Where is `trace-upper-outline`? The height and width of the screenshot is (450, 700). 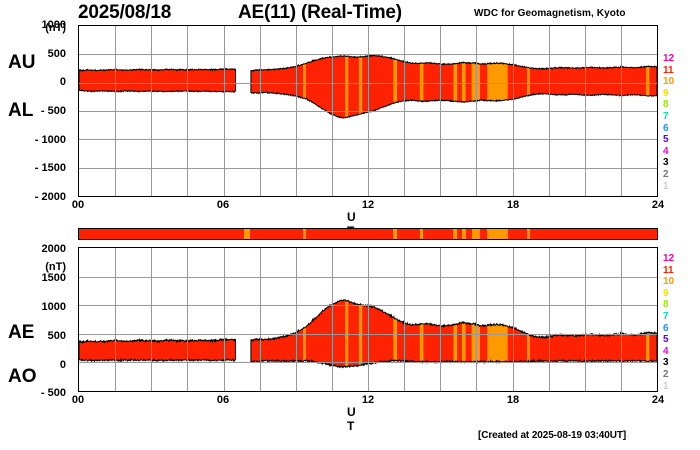 trace-upper-outline is located at coordinates (157, 340).